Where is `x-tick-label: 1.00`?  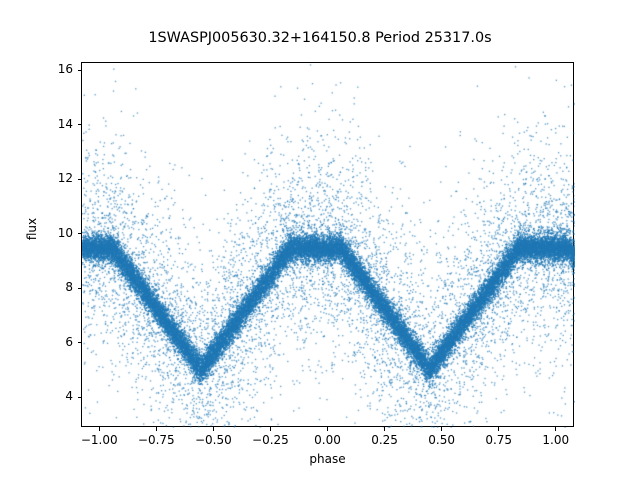
x-tick-label: 1.00 is located at coordinates (556, 440).